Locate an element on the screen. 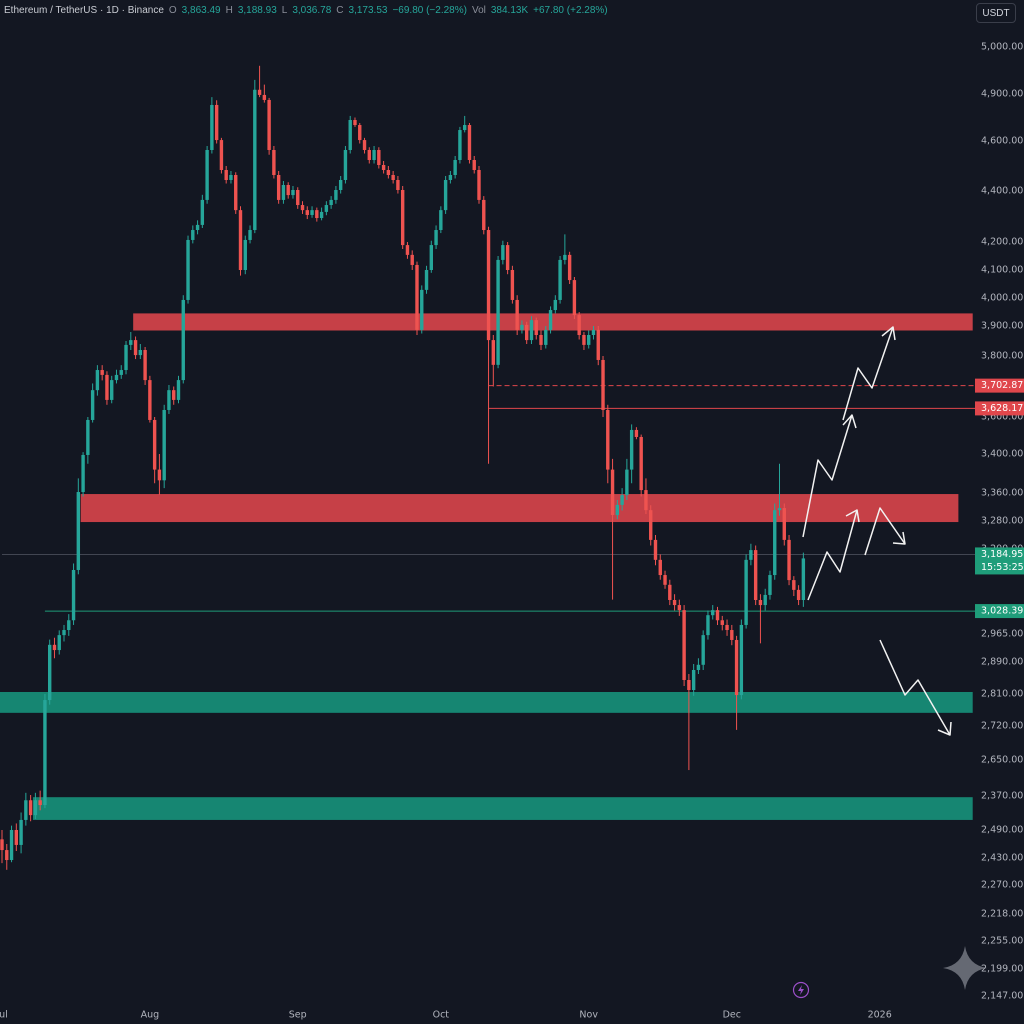  y-tick-label: 4,900.00 is located at coordinates (1002, 94).